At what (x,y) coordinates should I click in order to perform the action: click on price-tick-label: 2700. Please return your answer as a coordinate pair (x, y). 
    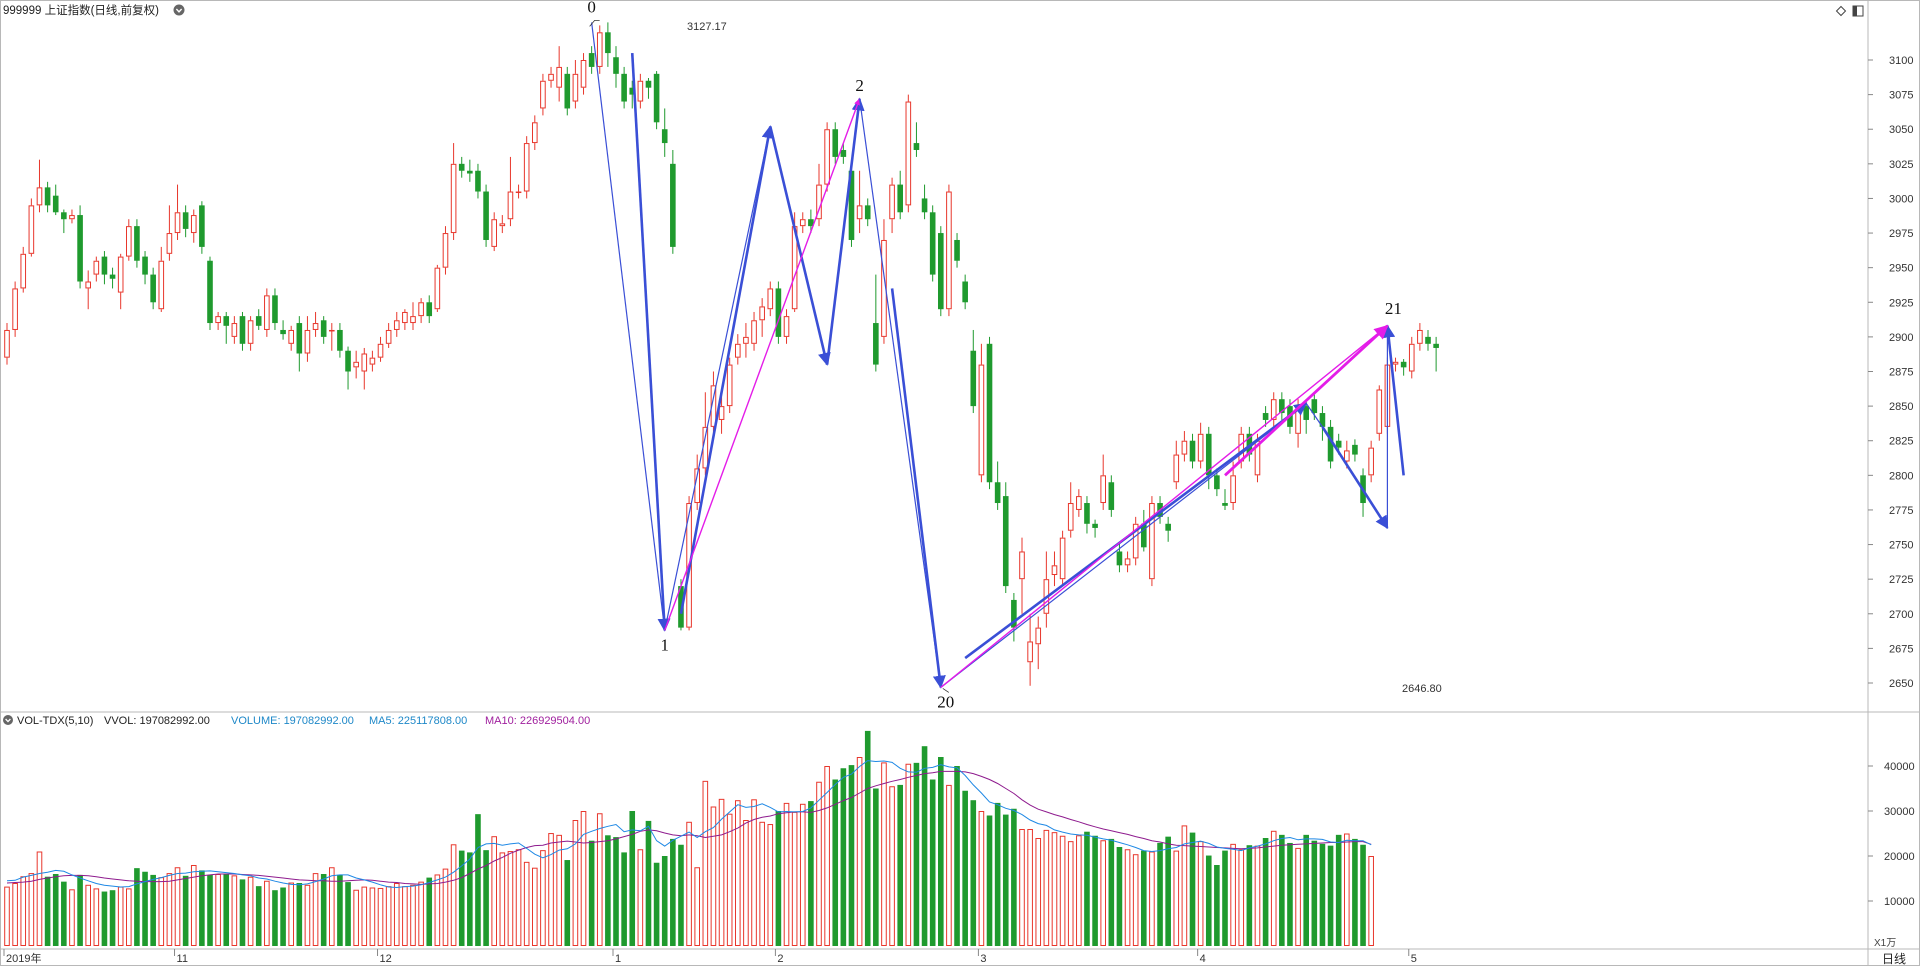
    Looking at the image, I should click on (1901, 615).